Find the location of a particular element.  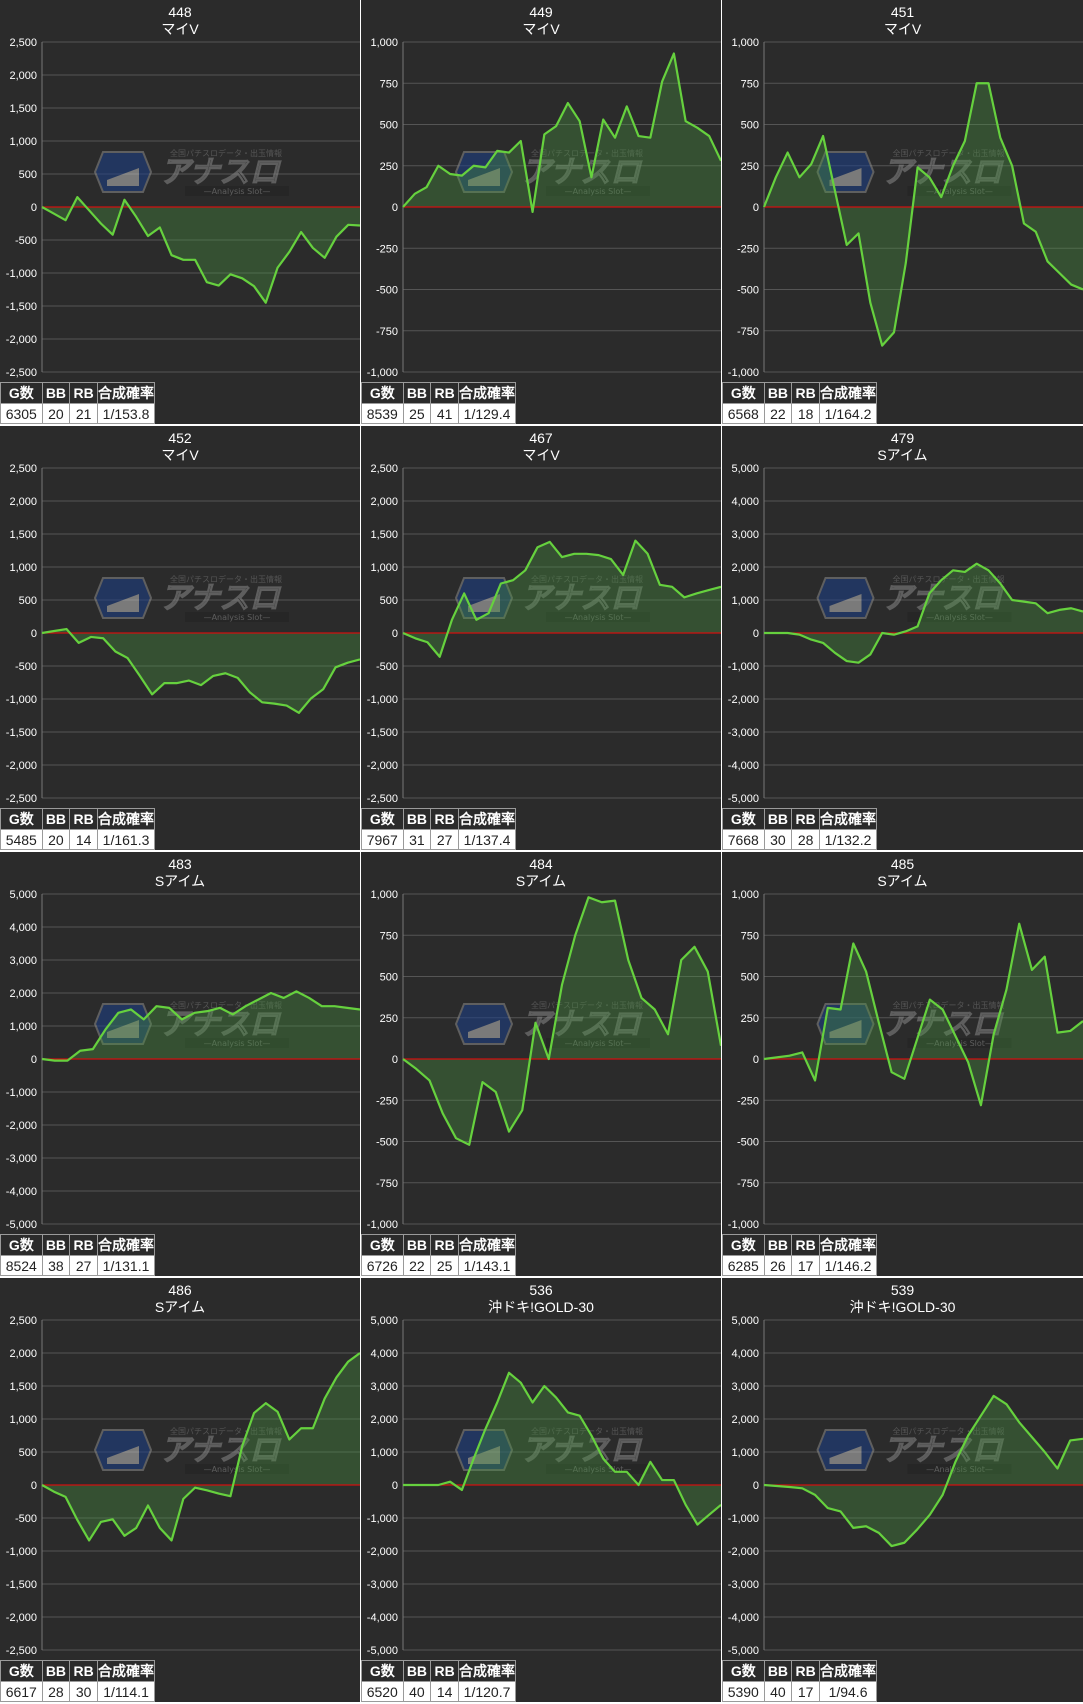

stats-table: G数 BB RB 合成確率 7967 31 27 1/137.4 is located at coordinates (439, 829).